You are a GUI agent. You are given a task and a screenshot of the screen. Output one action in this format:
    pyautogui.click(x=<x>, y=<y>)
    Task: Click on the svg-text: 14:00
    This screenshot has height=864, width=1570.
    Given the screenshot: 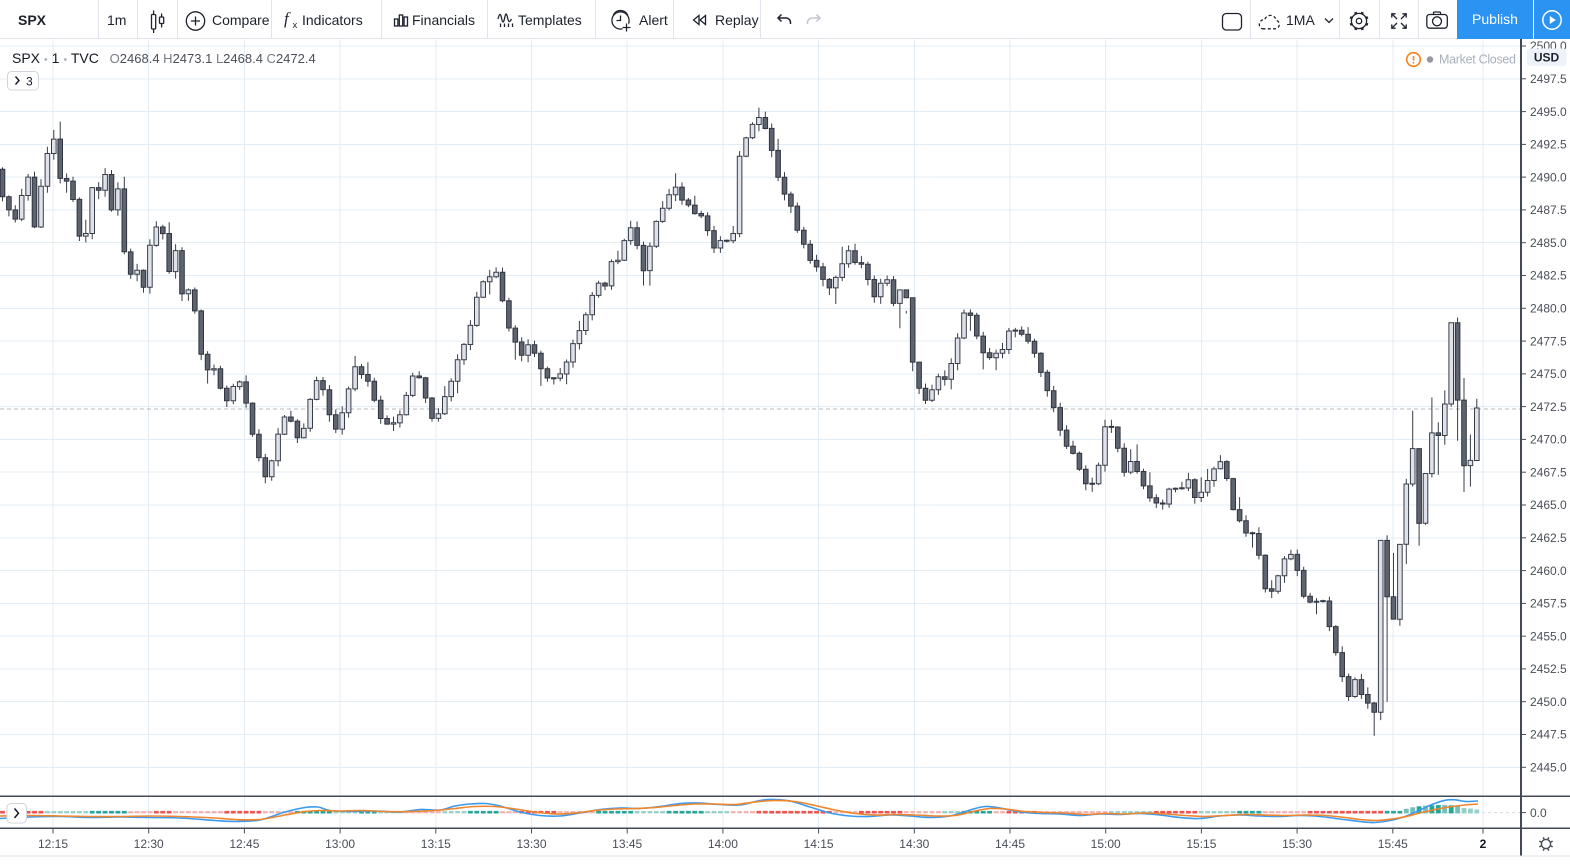 What is the action you would take?
    pyautogui.click(x=723, y=844)
    